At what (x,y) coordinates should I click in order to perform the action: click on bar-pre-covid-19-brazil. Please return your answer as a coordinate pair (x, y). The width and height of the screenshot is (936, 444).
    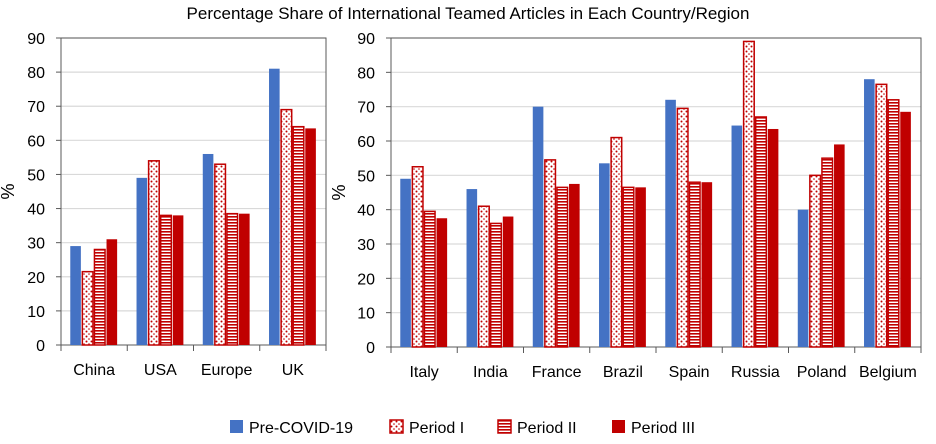
    Looking at the image, I should click on (604, 255).